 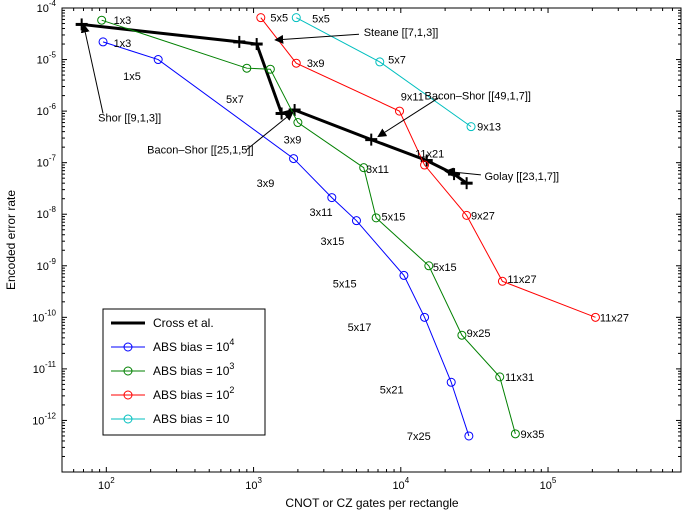 What do you see at coordinates (44, 419) in the screenshot?
I see `y-tick-label: 10⁻¹²` at bounding box center [44, 419].